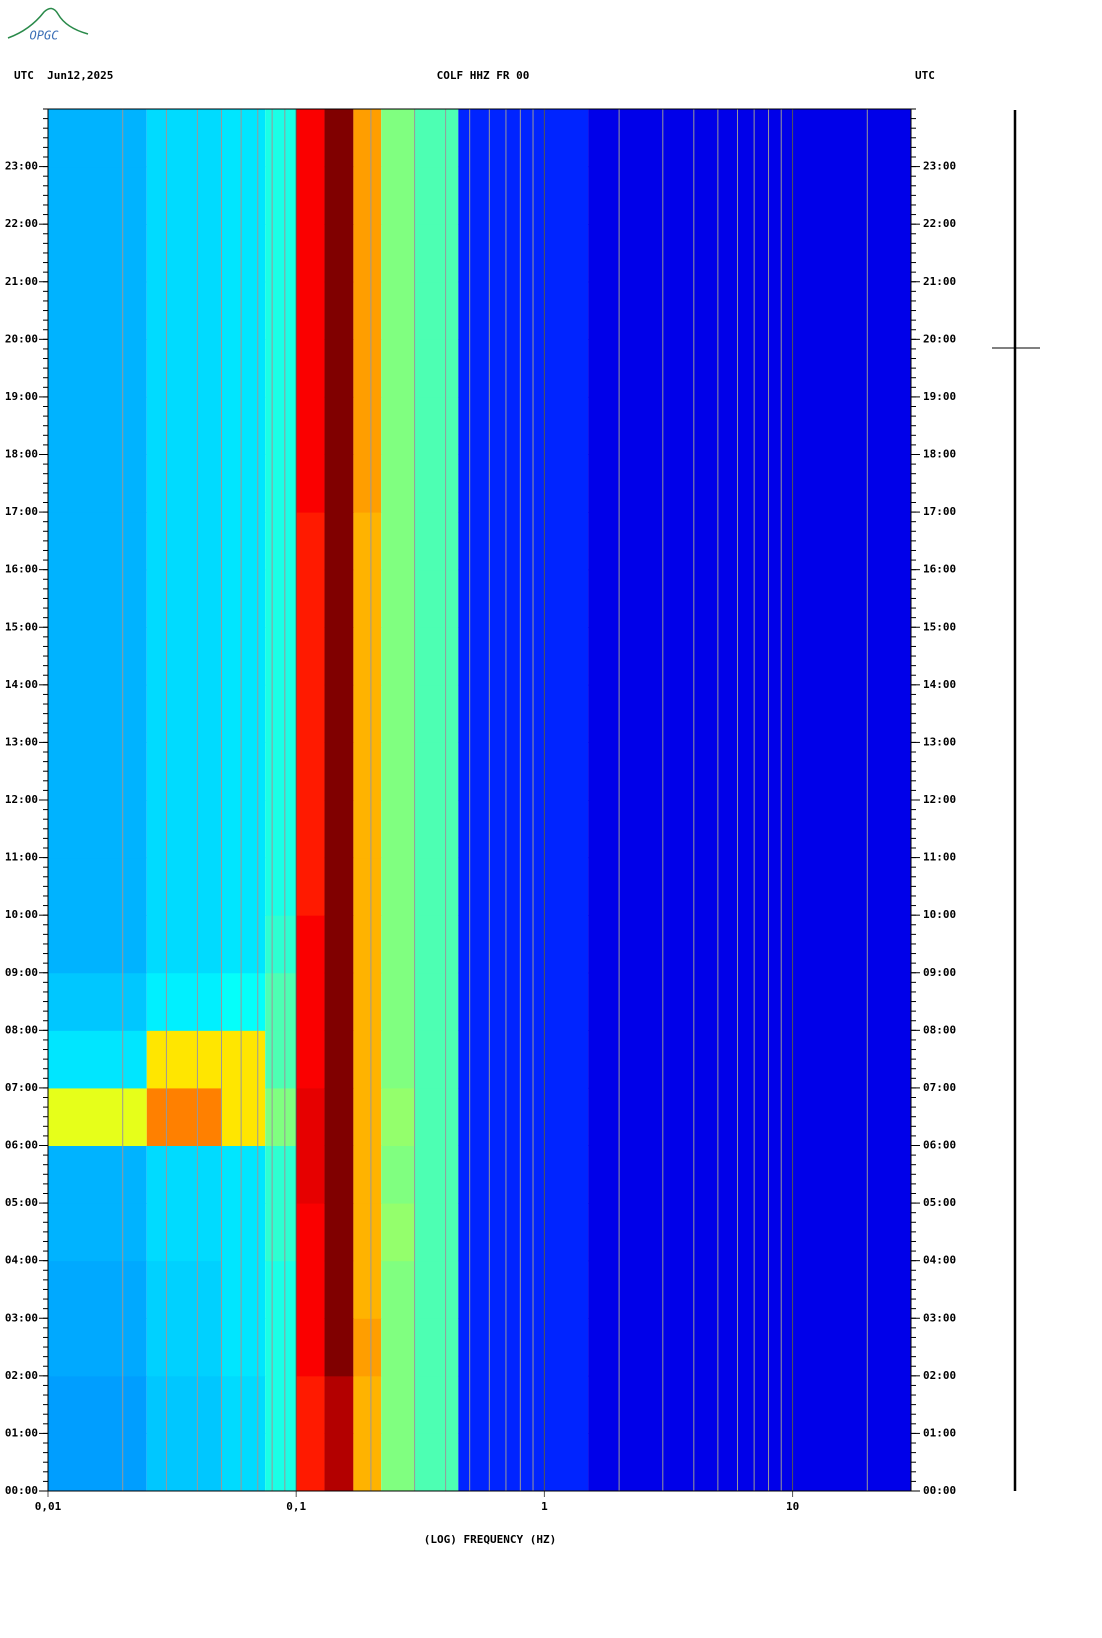 Image resolution: width=1102 pixels, height=1638 pixels. Describe the element at coordinates (939, 972) in the screenshot. I see `y-tick-label: 09:00` at that location.